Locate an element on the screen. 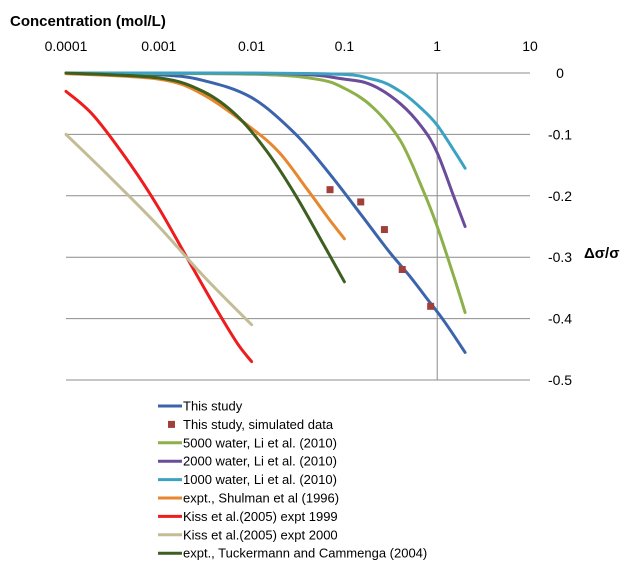  x-tick-label: 0.01 is located at coordinates (251, 46).